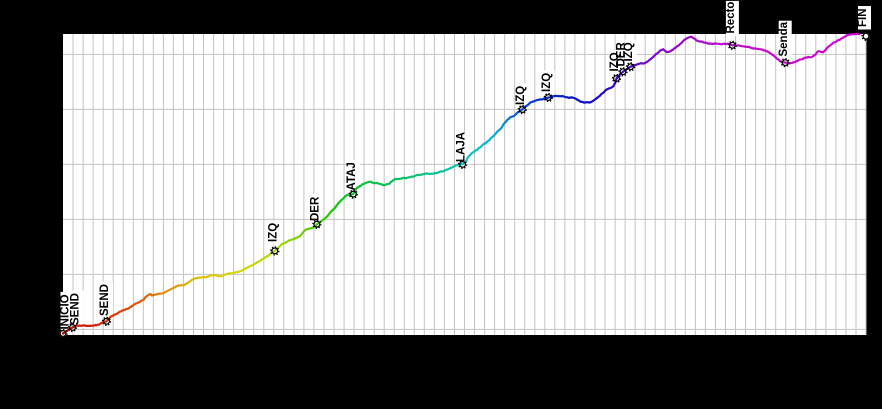 The height and width of the screenshot is (409, 882). What do you see at coordinates (863, 17) in the screenshot?
I see `svg-text: FIN` at bounding box center [863, 17].